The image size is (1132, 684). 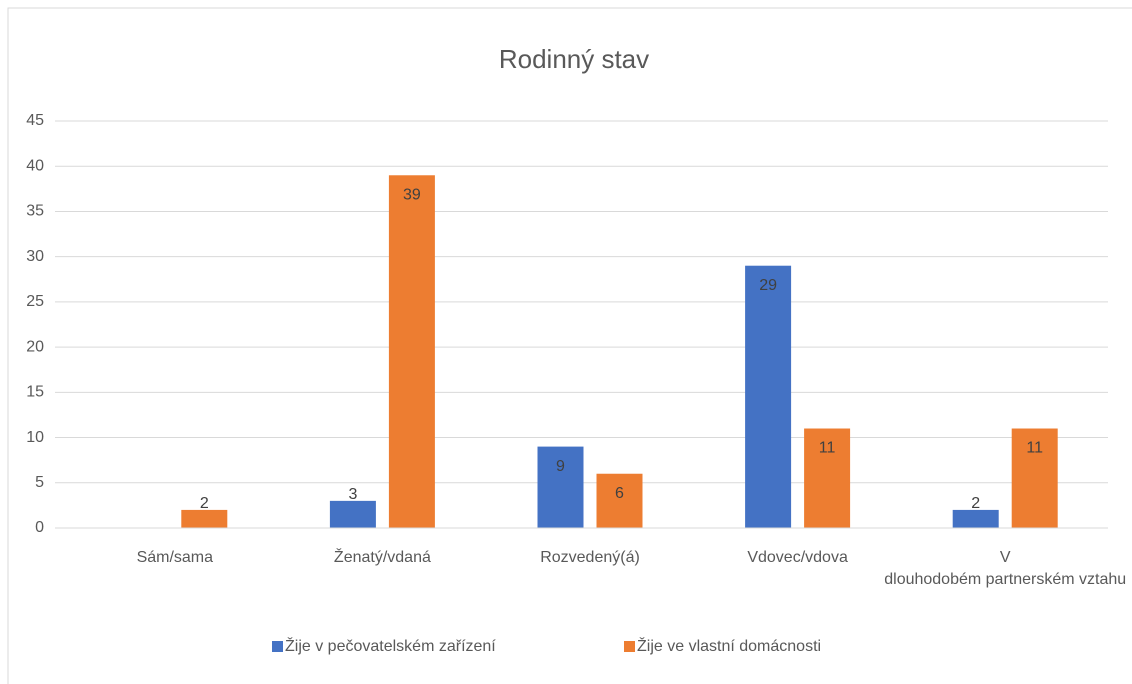 I want to click on y-tick-label: 45, so click(x=35, y=120).